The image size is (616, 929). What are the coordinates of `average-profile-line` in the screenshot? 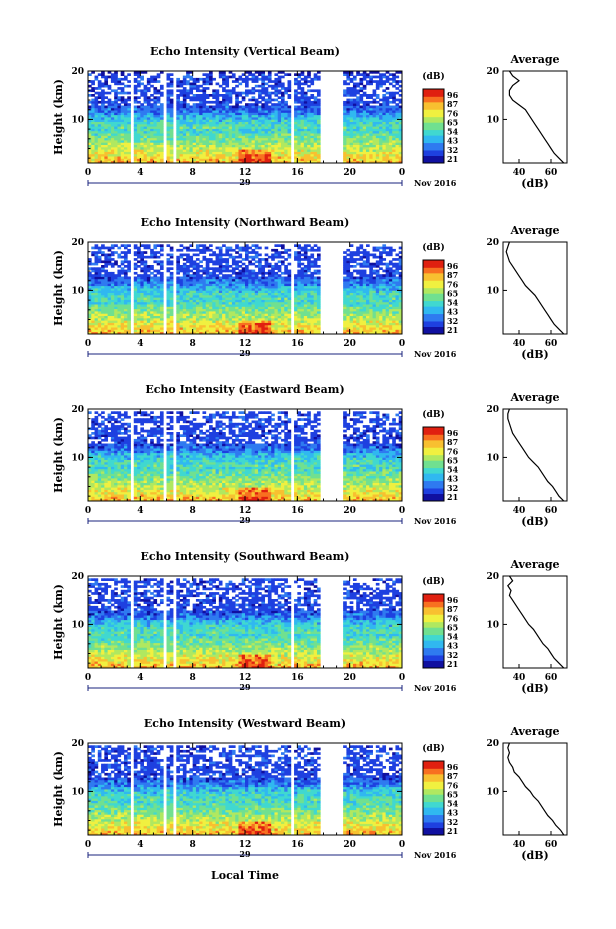 It's located at (535, 288).